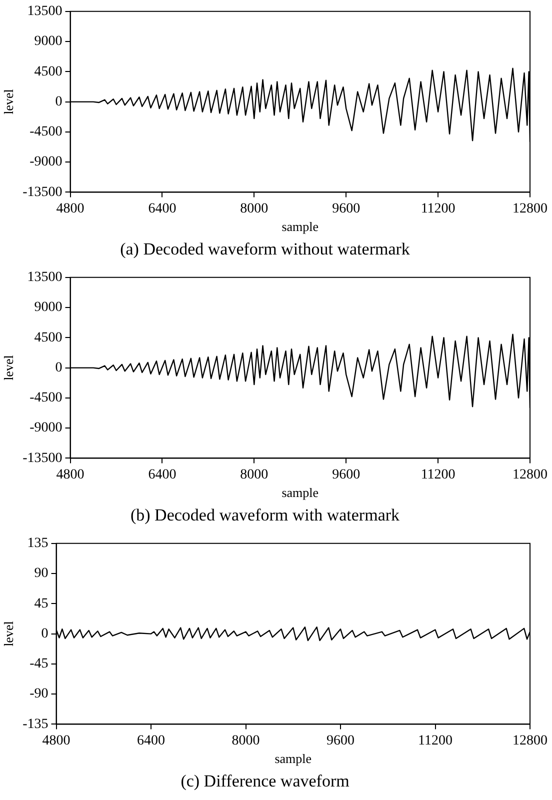 Image resolution: width=552 pixels, height=800 pixels. What do you see at coordinates (265, 514) in the screenshot?
I see `text: (b) Decoded waveform with watermark` at bounding box center [265, 514].